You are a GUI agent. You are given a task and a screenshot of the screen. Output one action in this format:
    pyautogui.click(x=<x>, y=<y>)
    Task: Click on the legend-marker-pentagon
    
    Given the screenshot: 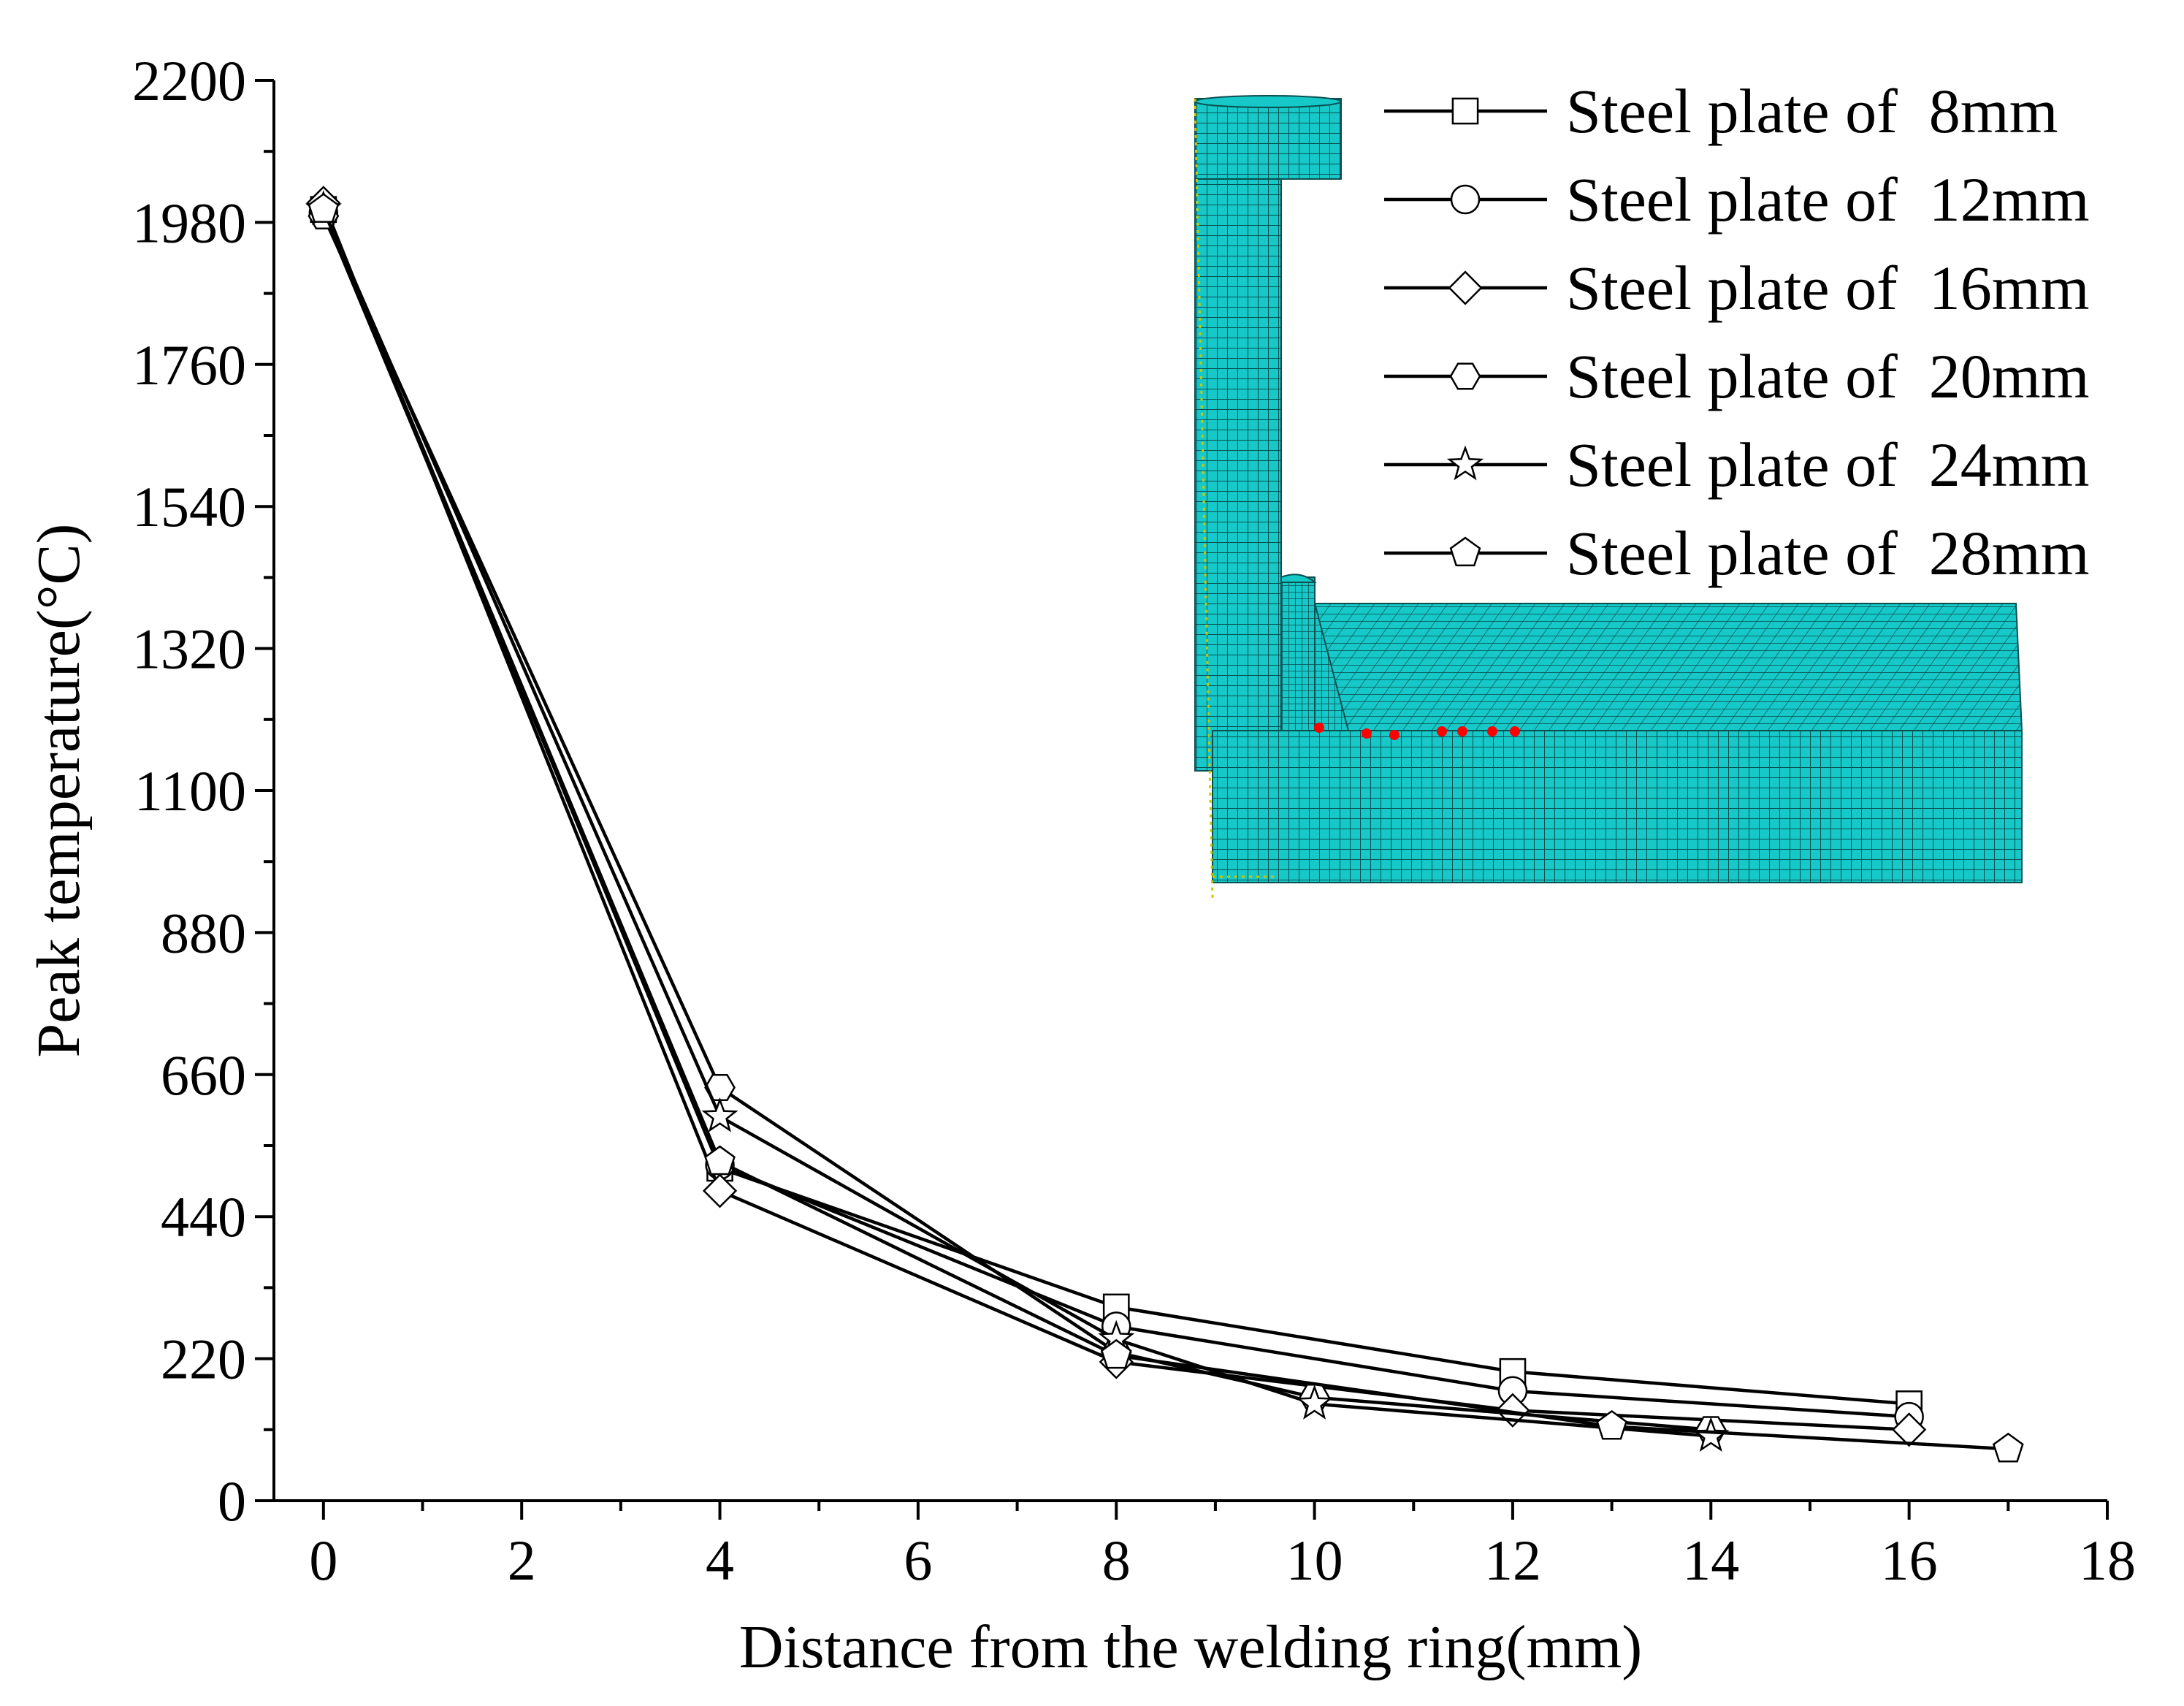 What is the action you would take?
    pyautogui.click(x=1465, y=551)
    